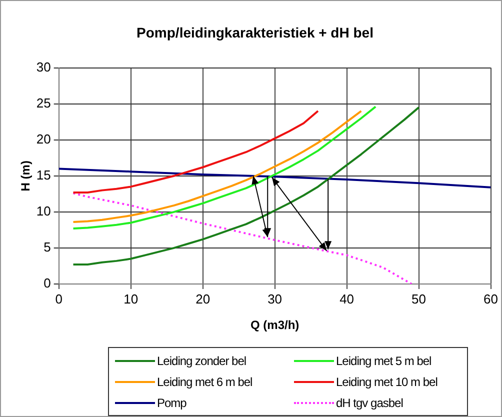  I want to click on x-tick-label: 20, so click(203, 298).